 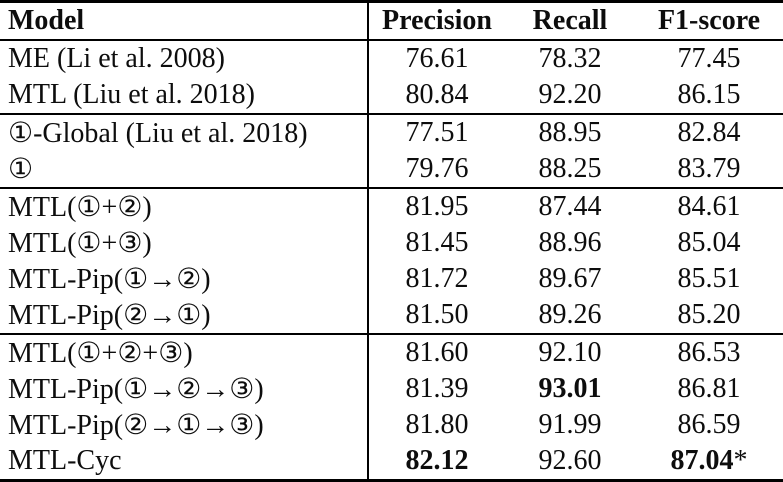 I want to click on metric-value: 82.12, so click(x=437, y=460).